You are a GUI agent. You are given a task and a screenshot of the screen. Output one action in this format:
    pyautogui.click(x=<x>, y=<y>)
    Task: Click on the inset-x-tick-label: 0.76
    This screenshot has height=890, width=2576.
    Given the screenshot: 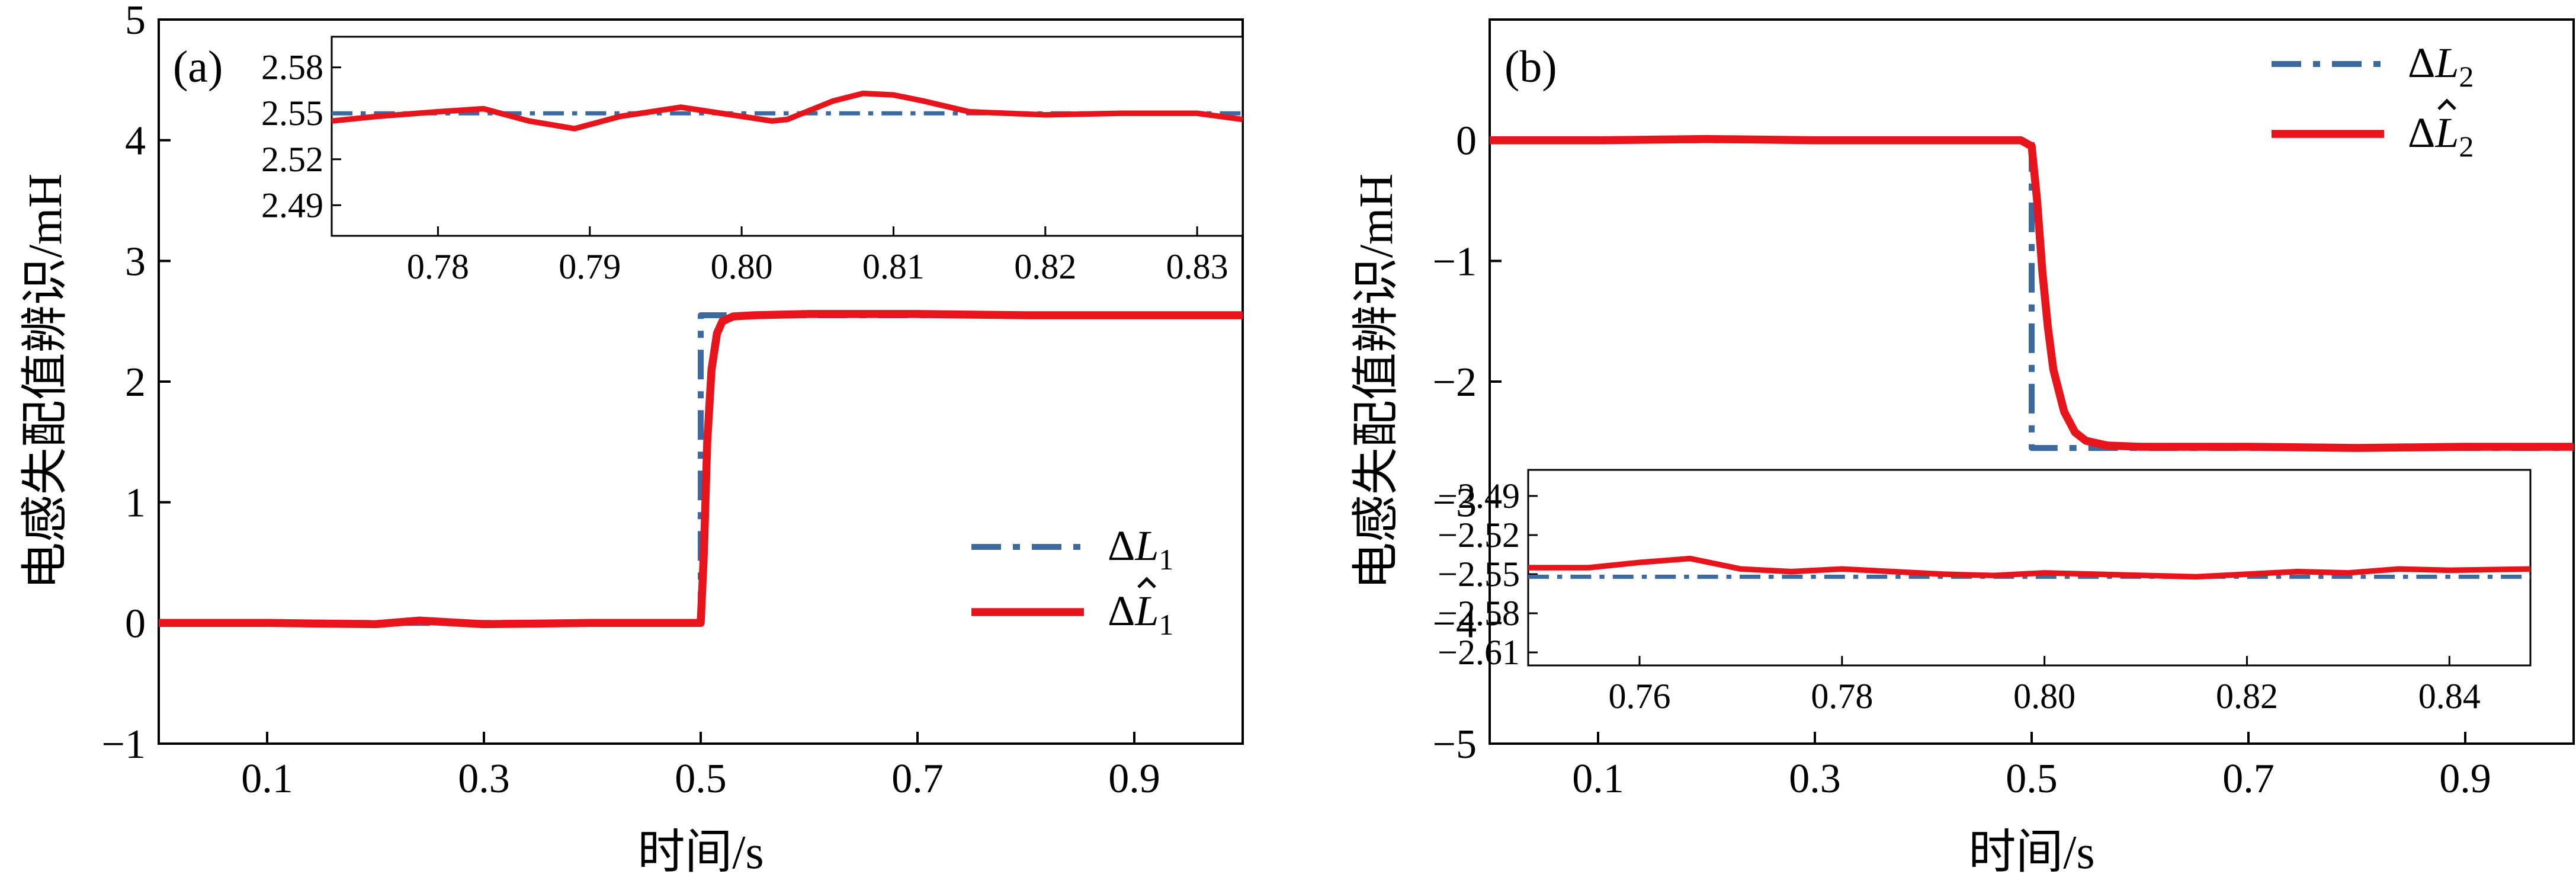 What is the action you would take?
    pyautogui.click(x=1640, y=696)
    